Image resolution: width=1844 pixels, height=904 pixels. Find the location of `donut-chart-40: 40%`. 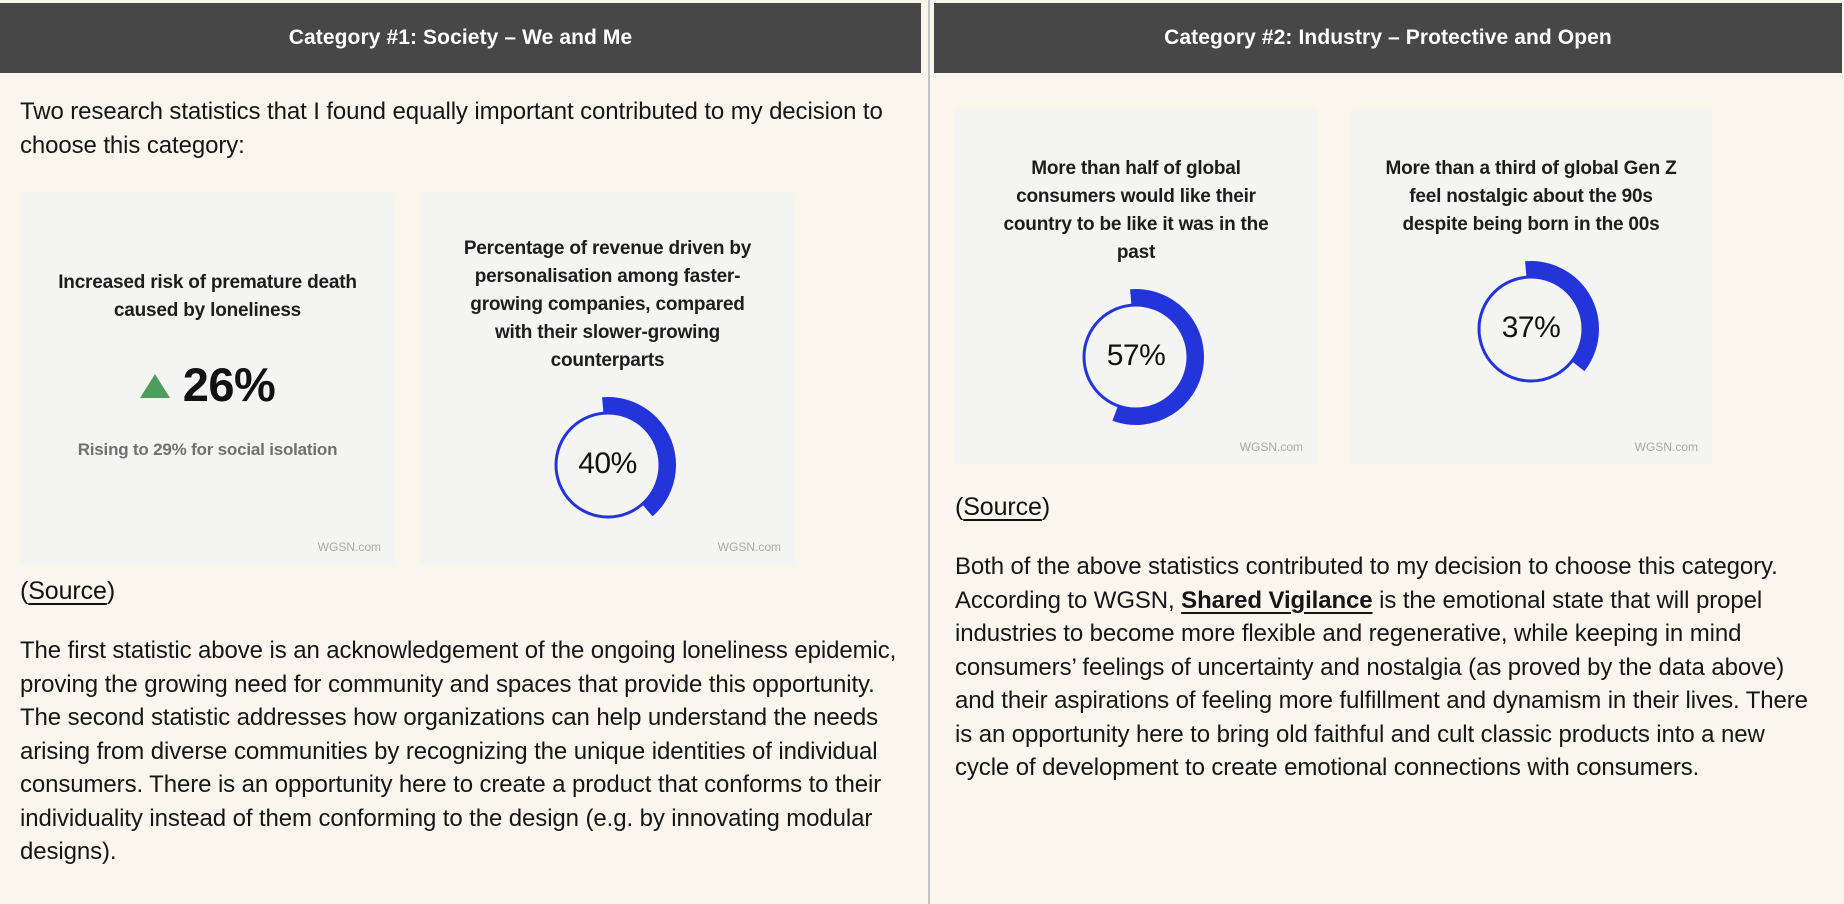

donut-chart-40: 40% is located at coordinates (608, 464).